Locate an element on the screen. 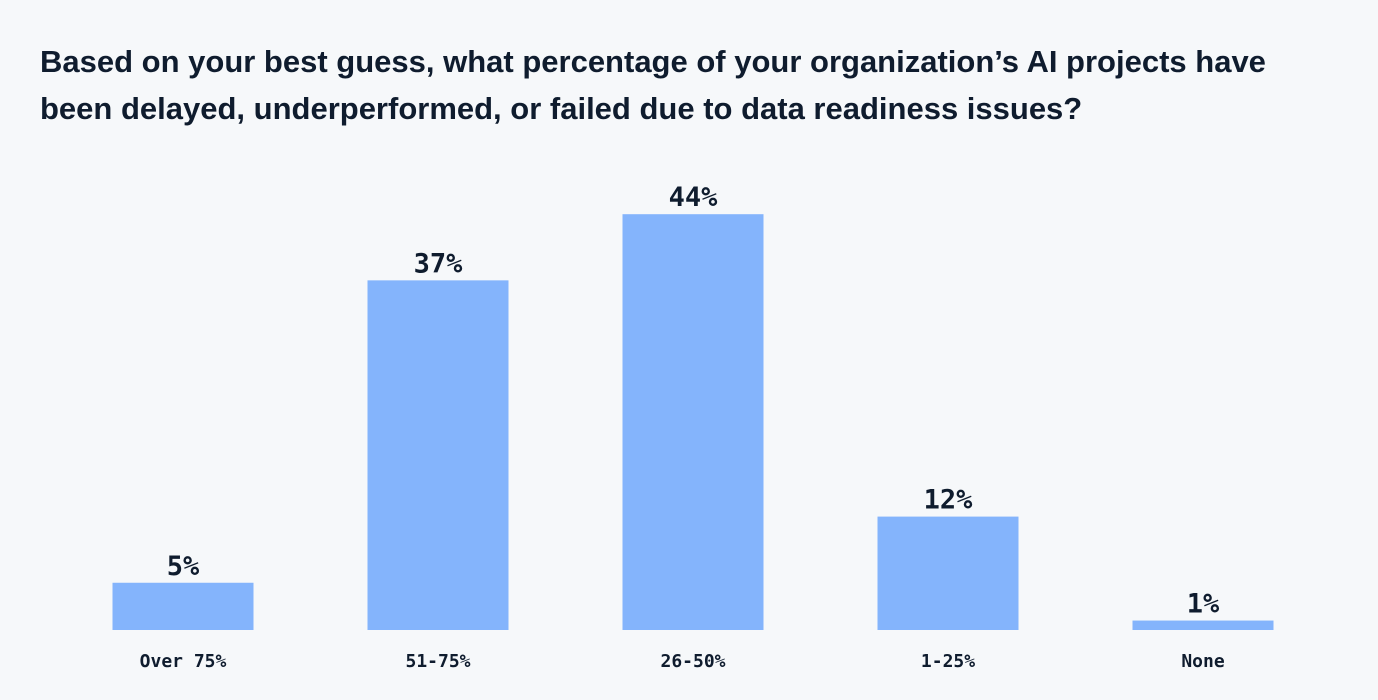 Image resolution: width=1378 pixels, height=700 pixels. data-label: 5% is located at coordinates (183, 566).